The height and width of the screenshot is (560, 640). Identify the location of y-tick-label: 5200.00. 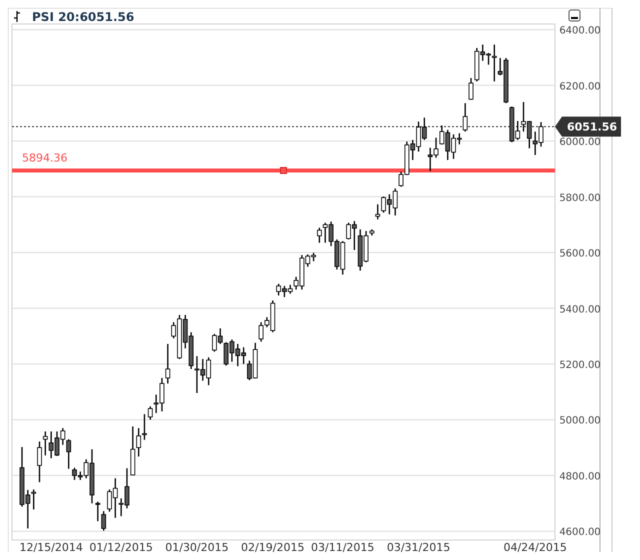
(580, 365).